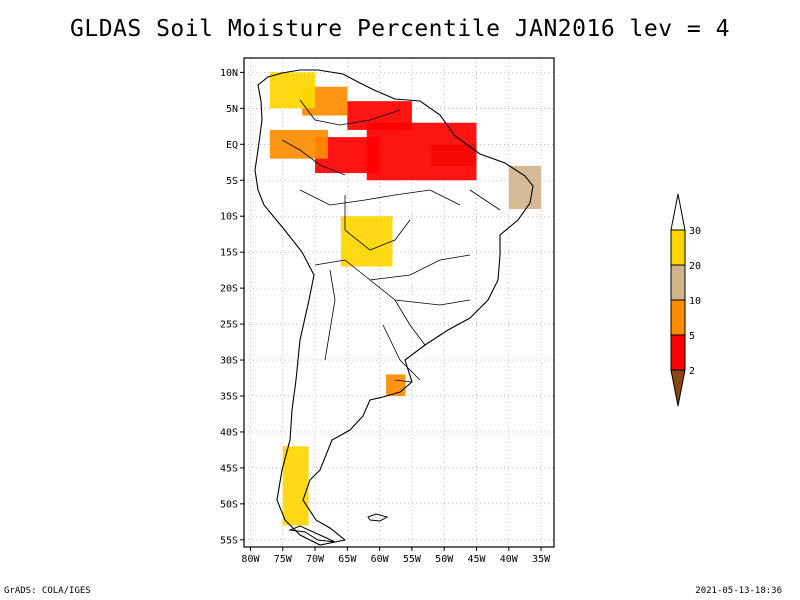 Image resolution: width=800 pixels, height=600 pixels. Describe the element at coordinates (541, 559) in the screenshot. I see `x-tick-label: 35W` at that location.